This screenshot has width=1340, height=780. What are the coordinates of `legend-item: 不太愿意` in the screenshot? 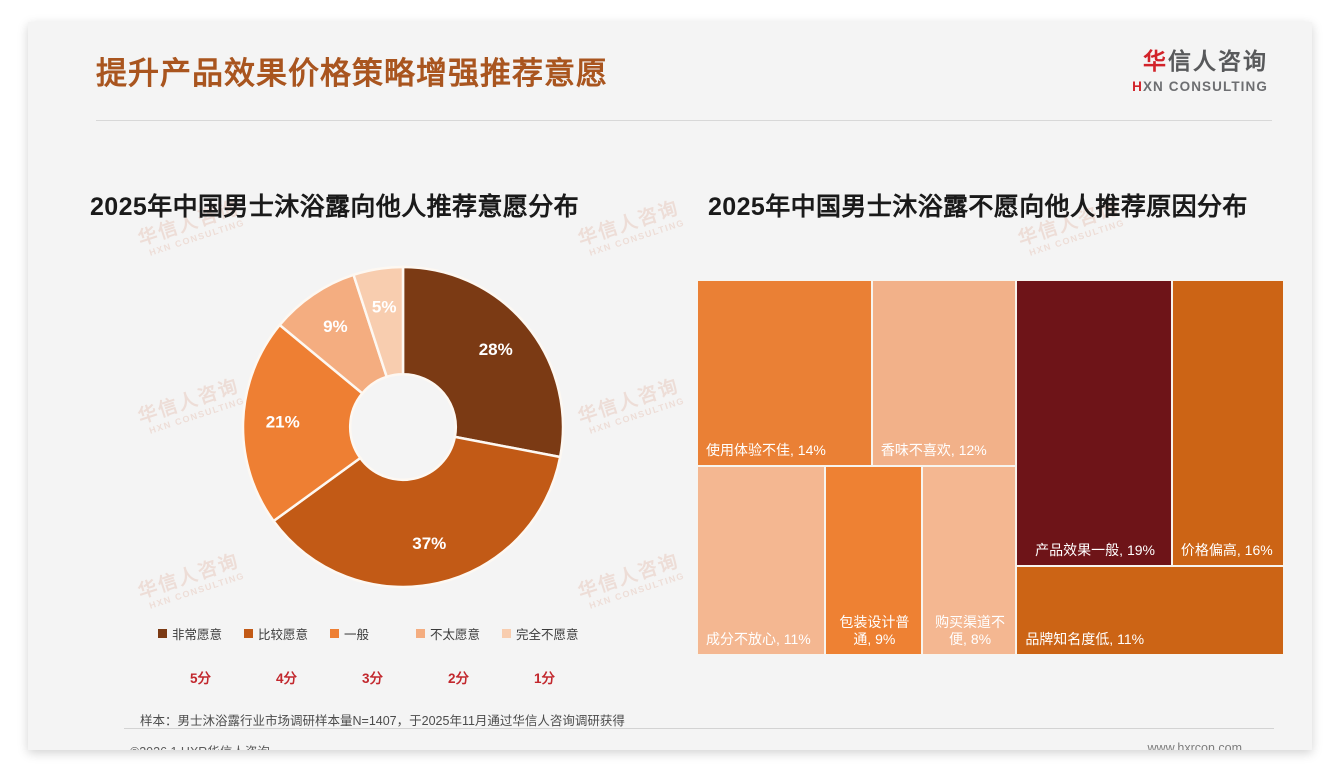 It's located at (459, 633).